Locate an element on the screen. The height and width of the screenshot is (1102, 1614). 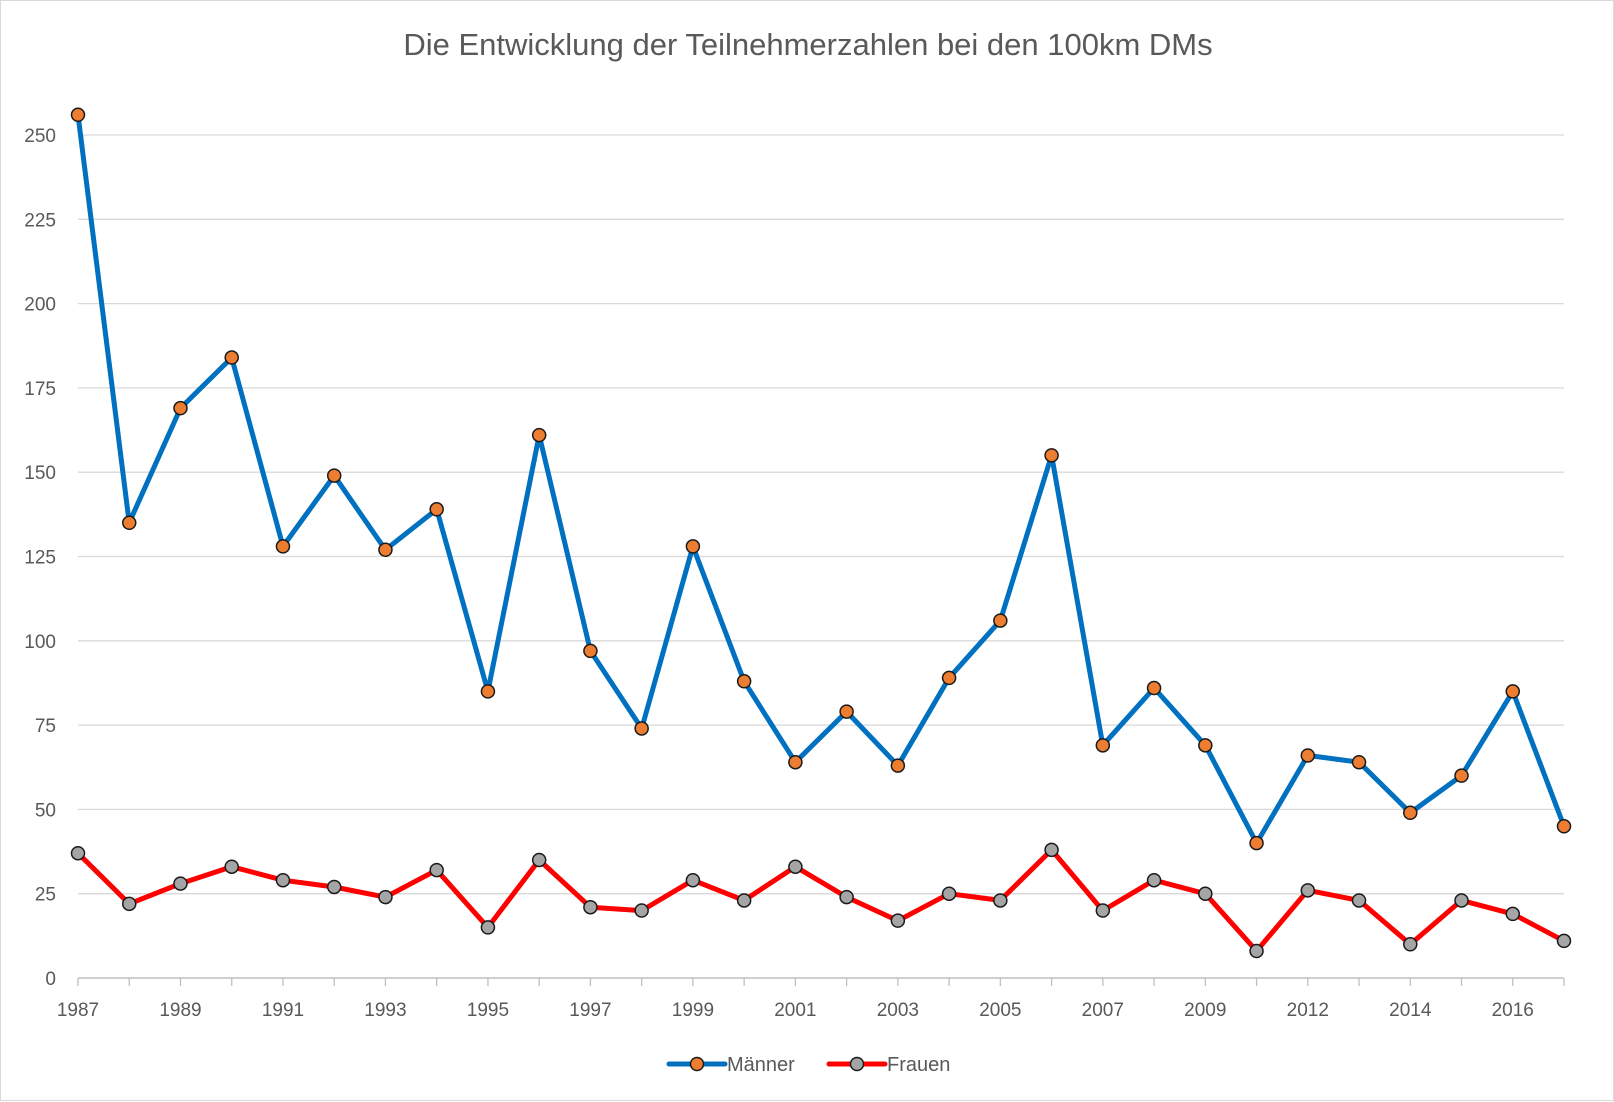
y-tick-label: 25 is located at coordinates (45, 895).